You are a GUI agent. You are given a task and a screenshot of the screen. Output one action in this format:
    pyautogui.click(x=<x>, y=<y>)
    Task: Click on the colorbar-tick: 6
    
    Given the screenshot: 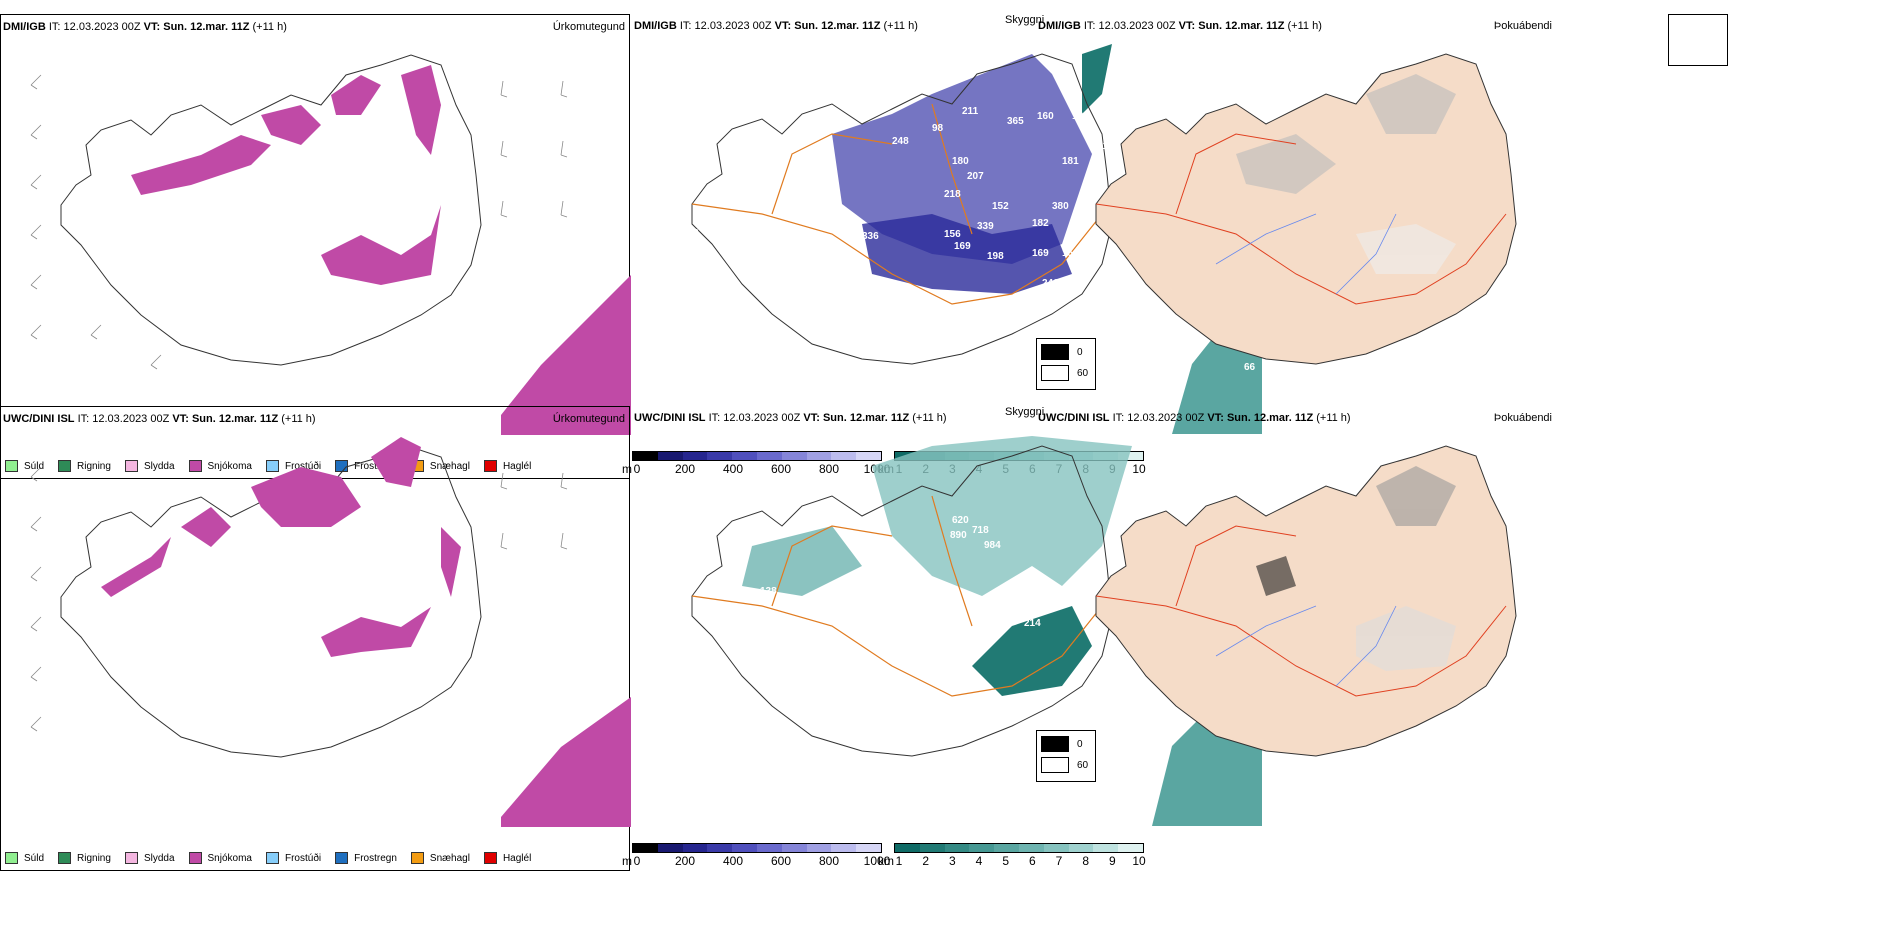 What is the action you would take?
    pyautogui.click(x=1032, y=861)
    